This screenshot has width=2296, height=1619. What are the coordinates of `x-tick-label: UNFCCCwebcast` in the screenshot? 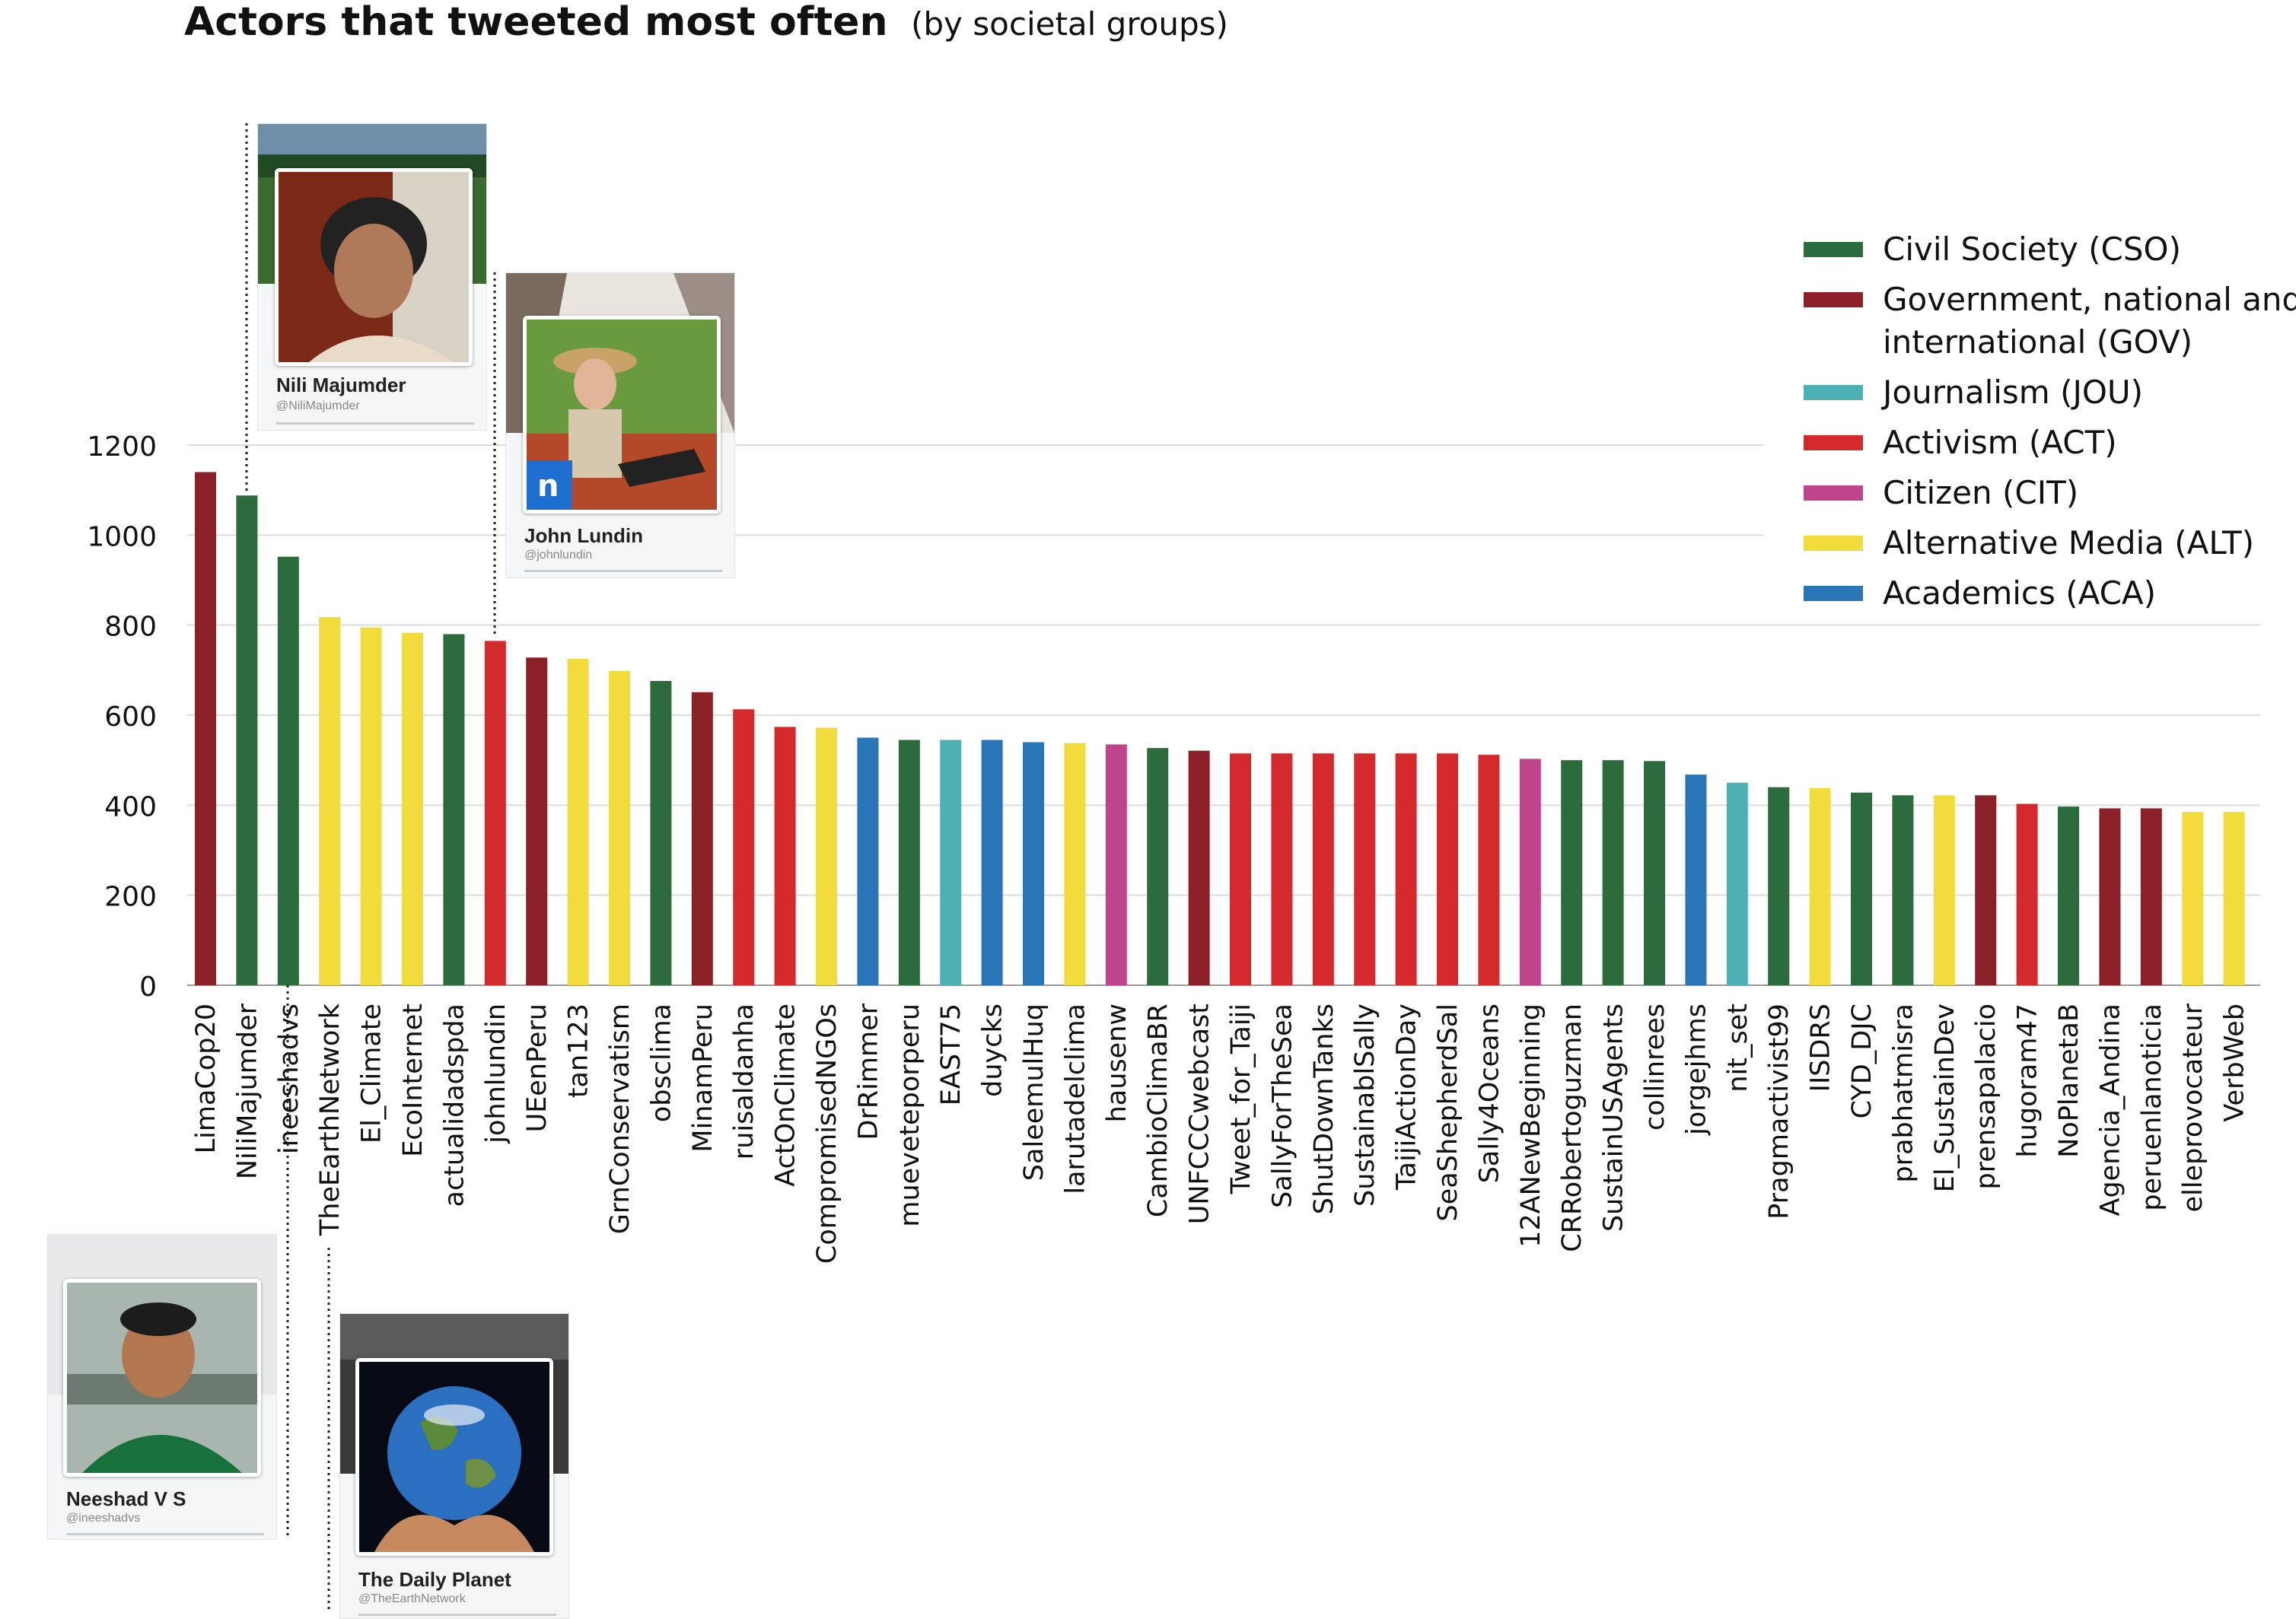 It's located at (1200, 1114).